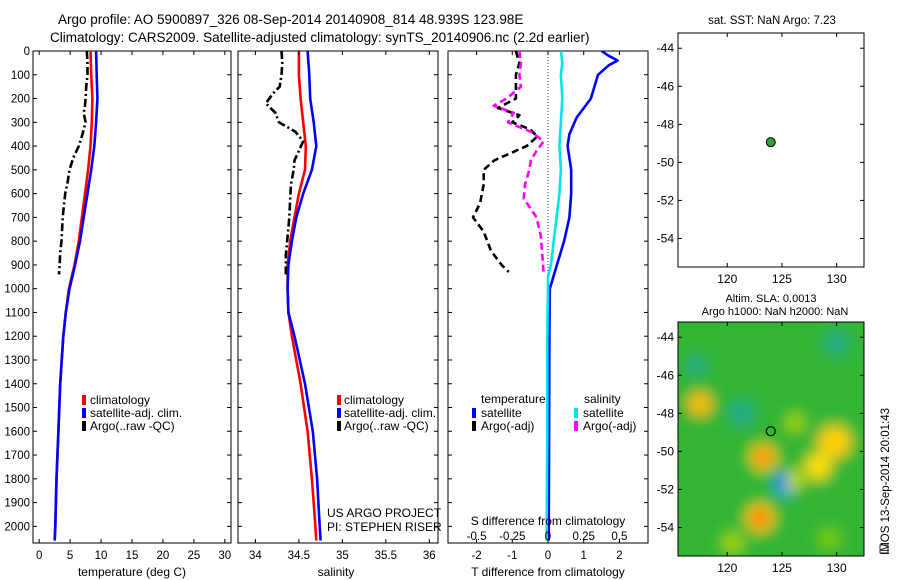 Image resolution: width=900 pixels, height=580 pixels. I want to click on series-climatology, so click(302, 296).